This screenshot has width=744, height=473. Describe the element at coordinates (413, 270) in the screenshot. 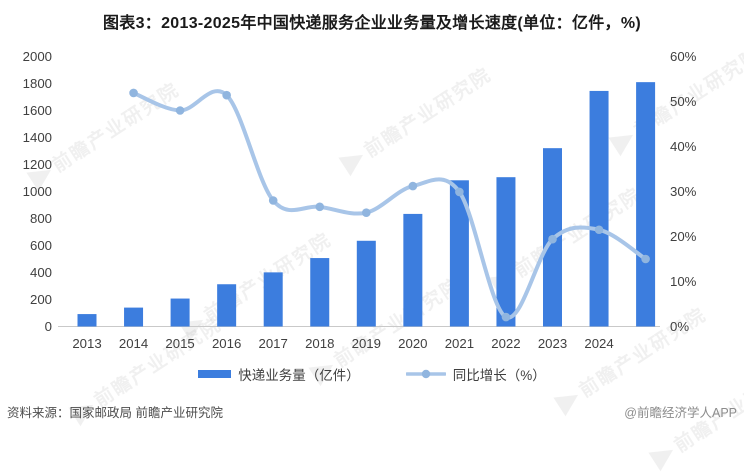

I see `bar-2020` at that location.